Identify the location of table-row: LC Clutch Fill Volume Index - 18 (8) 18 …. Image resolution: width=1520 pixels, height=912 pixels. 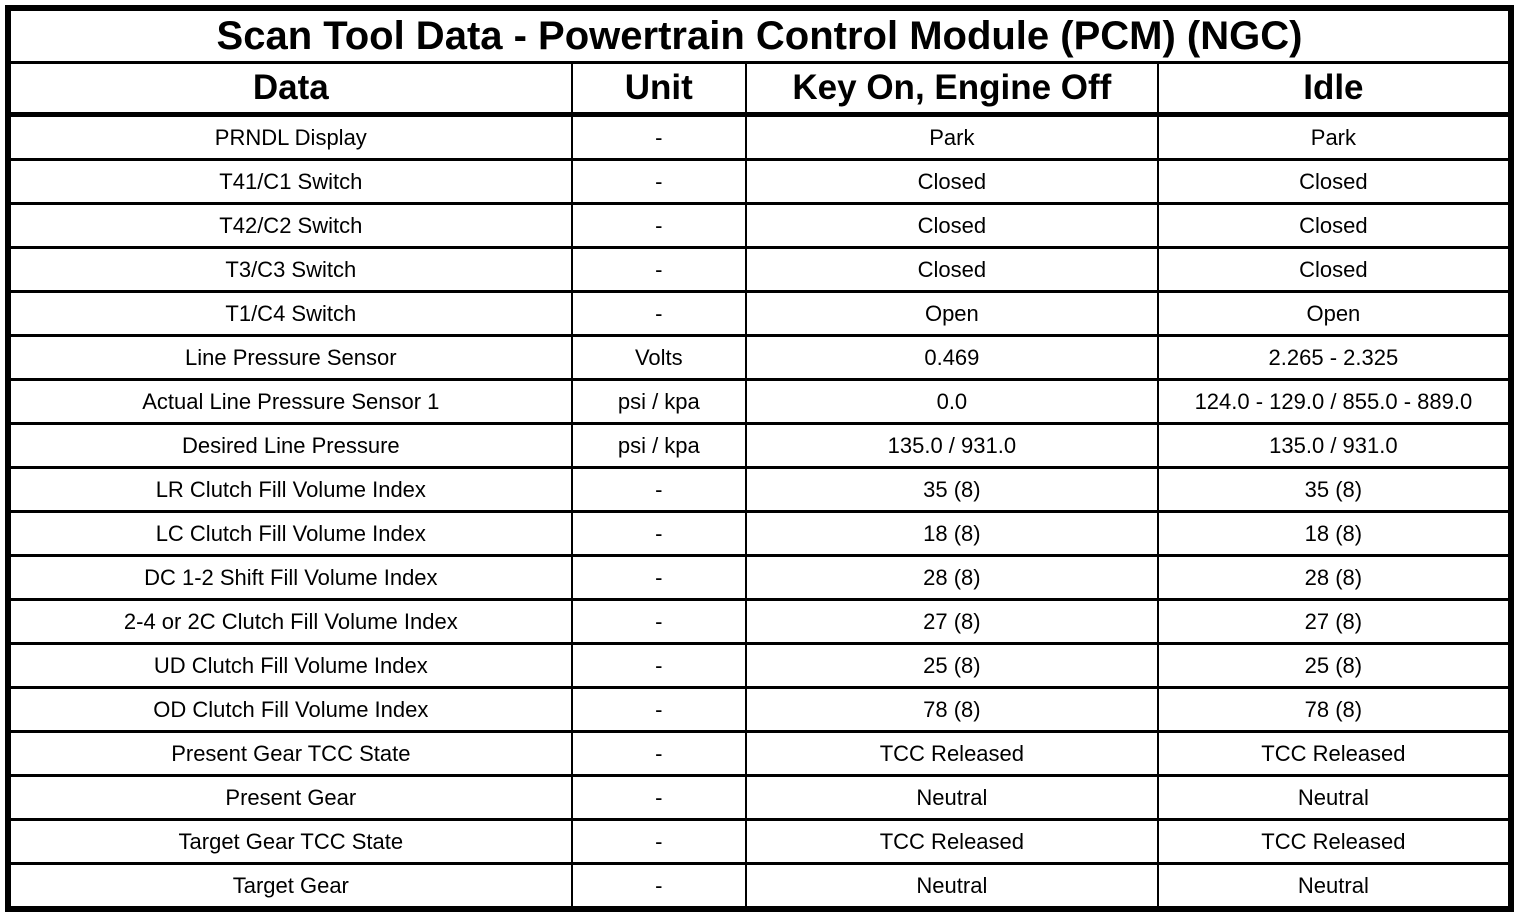
(760, 533).